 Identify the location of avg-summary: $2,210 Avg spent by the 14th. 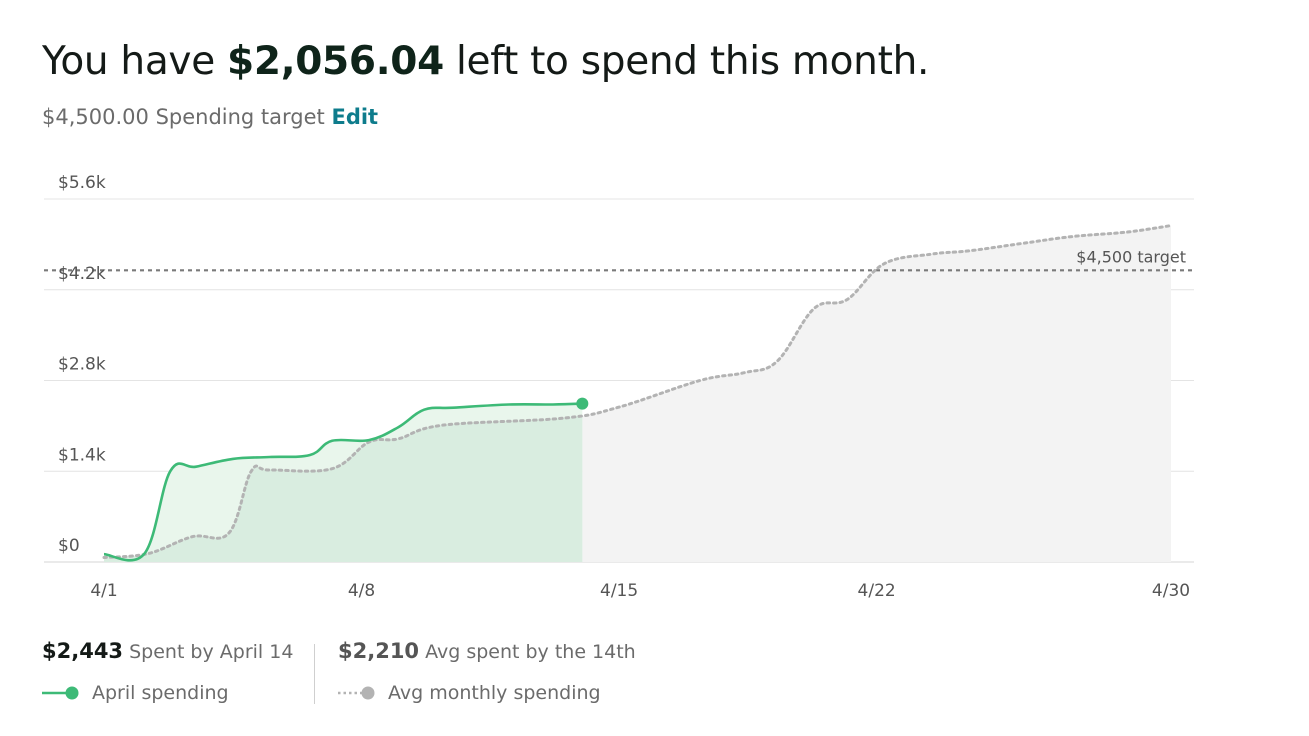
(487, 651).